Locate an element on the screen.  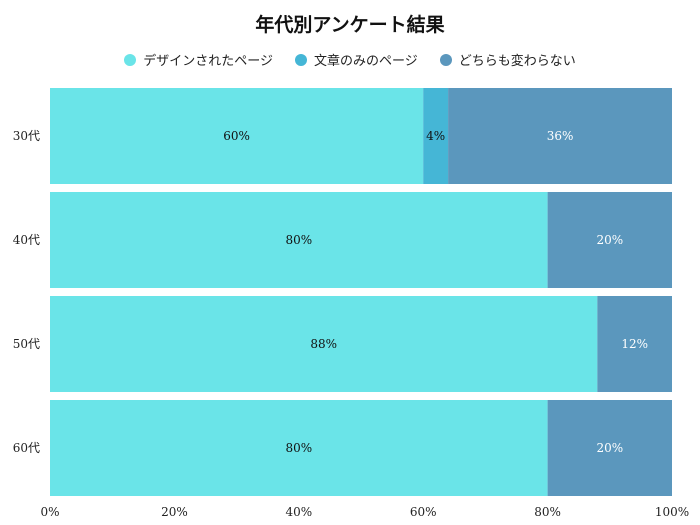
legend-label: 文章のみのページ is located at coordinates (365, 61).